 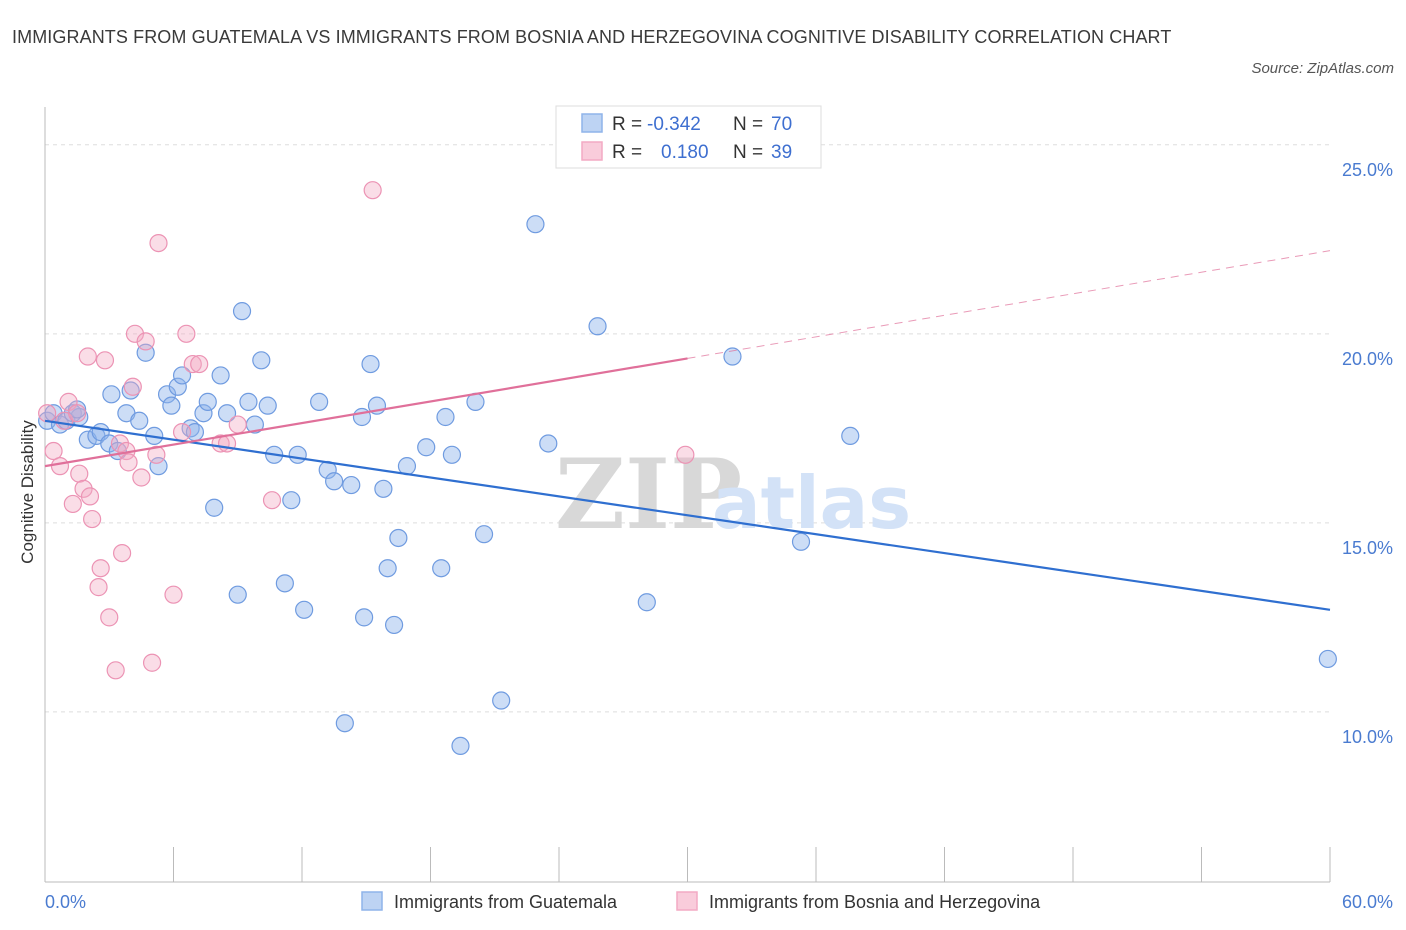 I want to click on bosnia-trend-line-dashed, so click(x=1009, y=304).